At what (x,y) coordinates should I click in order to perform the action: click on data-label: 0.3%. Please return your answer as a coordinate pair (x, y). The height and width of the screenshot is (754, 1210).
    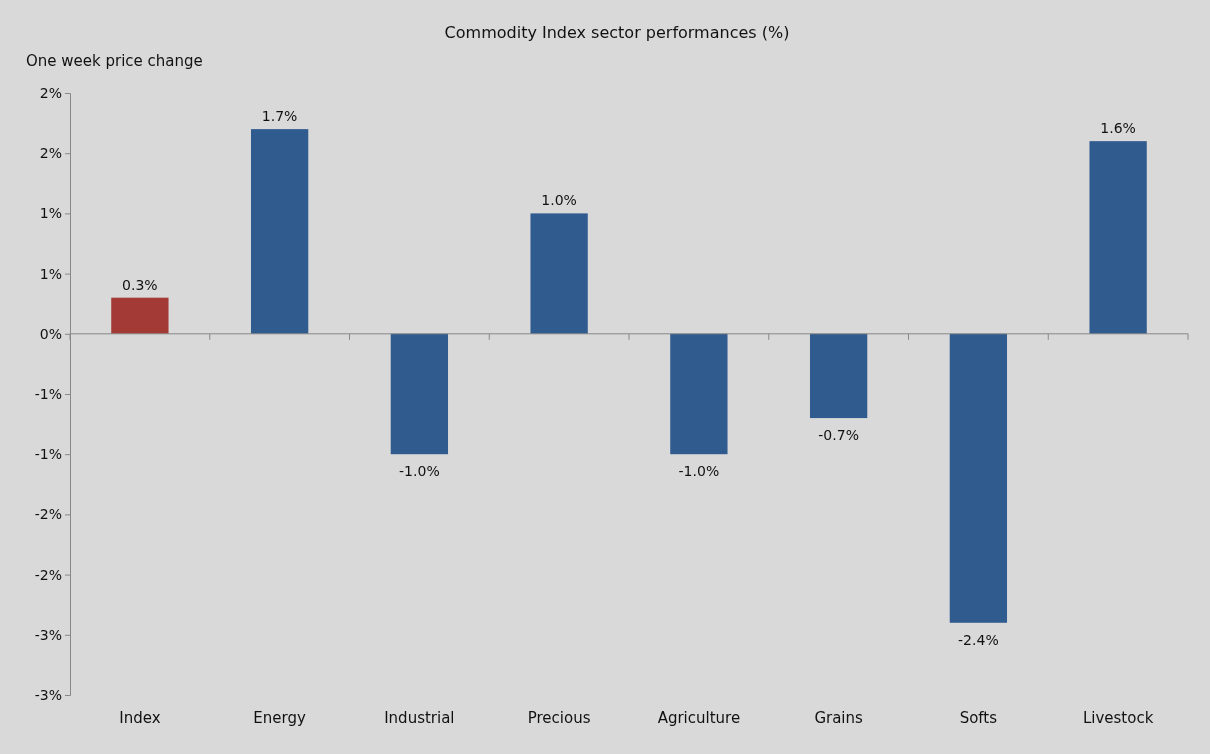
    Looking at the image, I should click on (140, 284).